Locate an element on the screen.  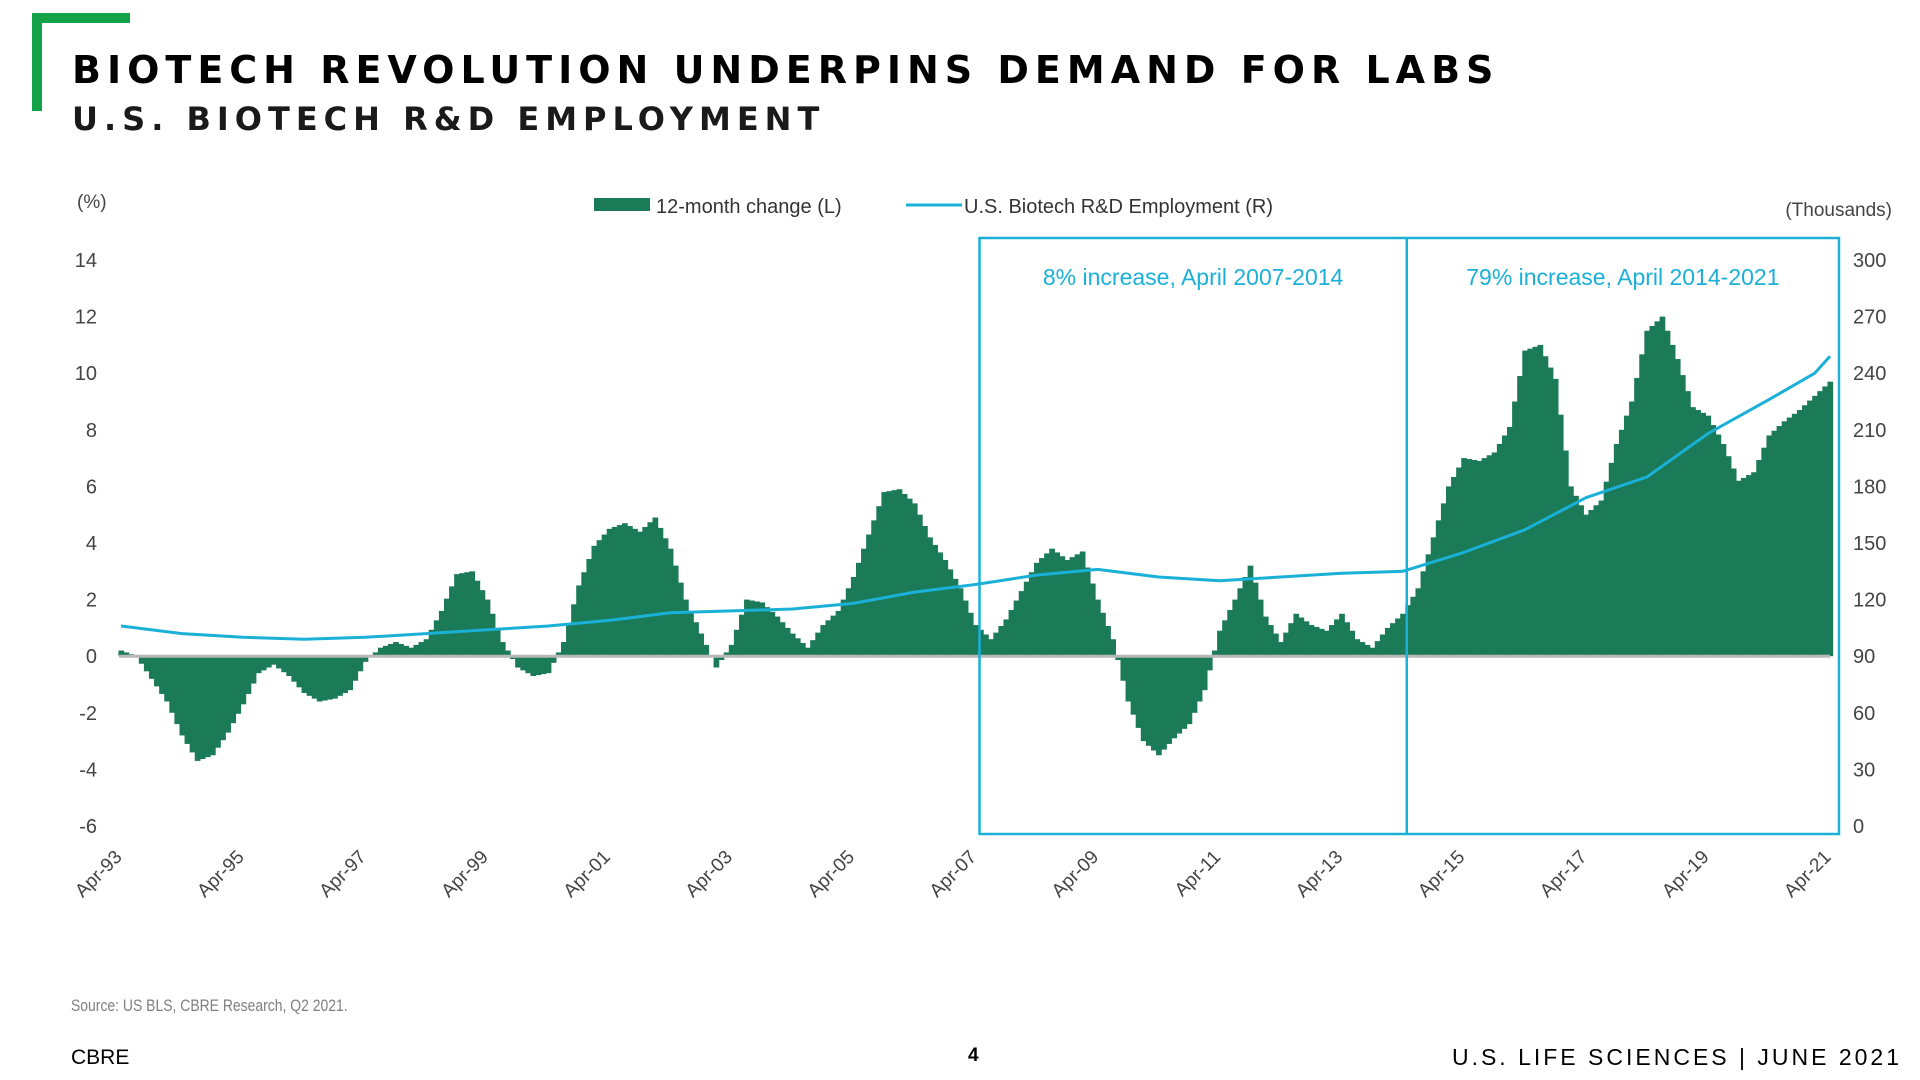
x-tick-label: Apr-99 is located at coordinates (465, 874).